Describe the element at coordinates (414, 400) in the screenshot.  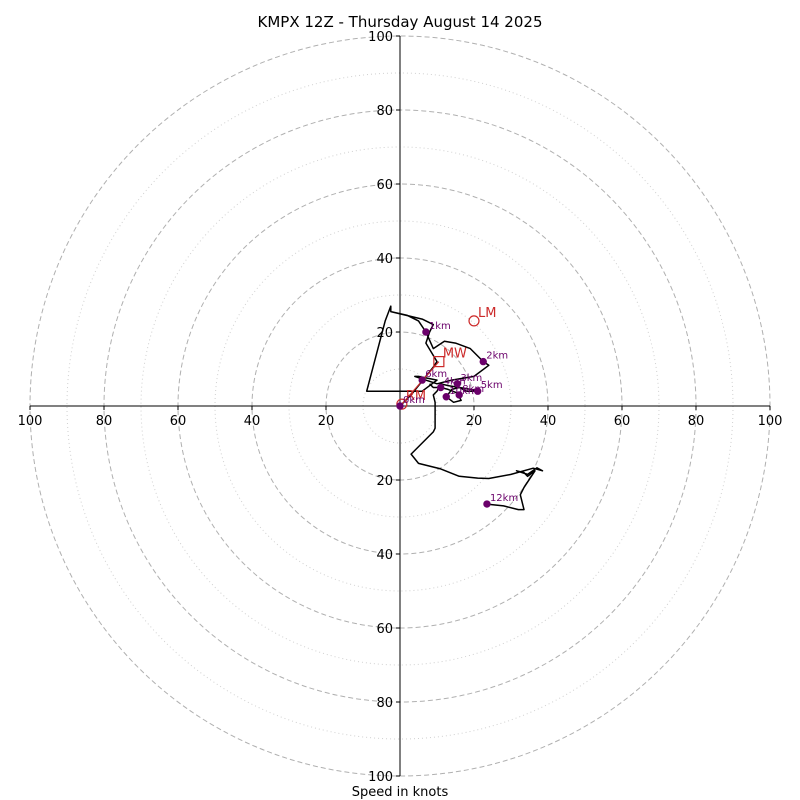
I see `height-marker-label: 0km` at that location.